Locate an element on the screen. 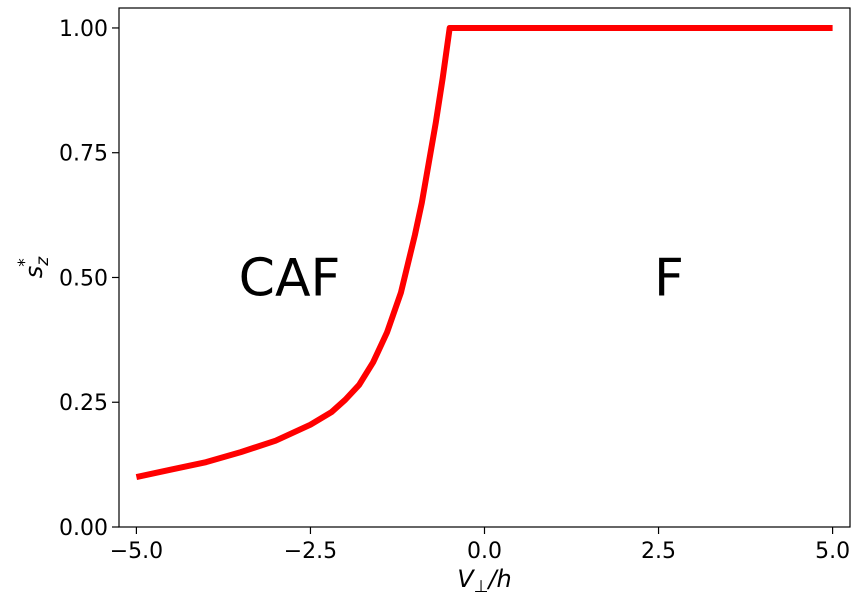 The height and width of the screenshot is (601, 857). y-axis-title-main: s is located at coordinates (34, 272).